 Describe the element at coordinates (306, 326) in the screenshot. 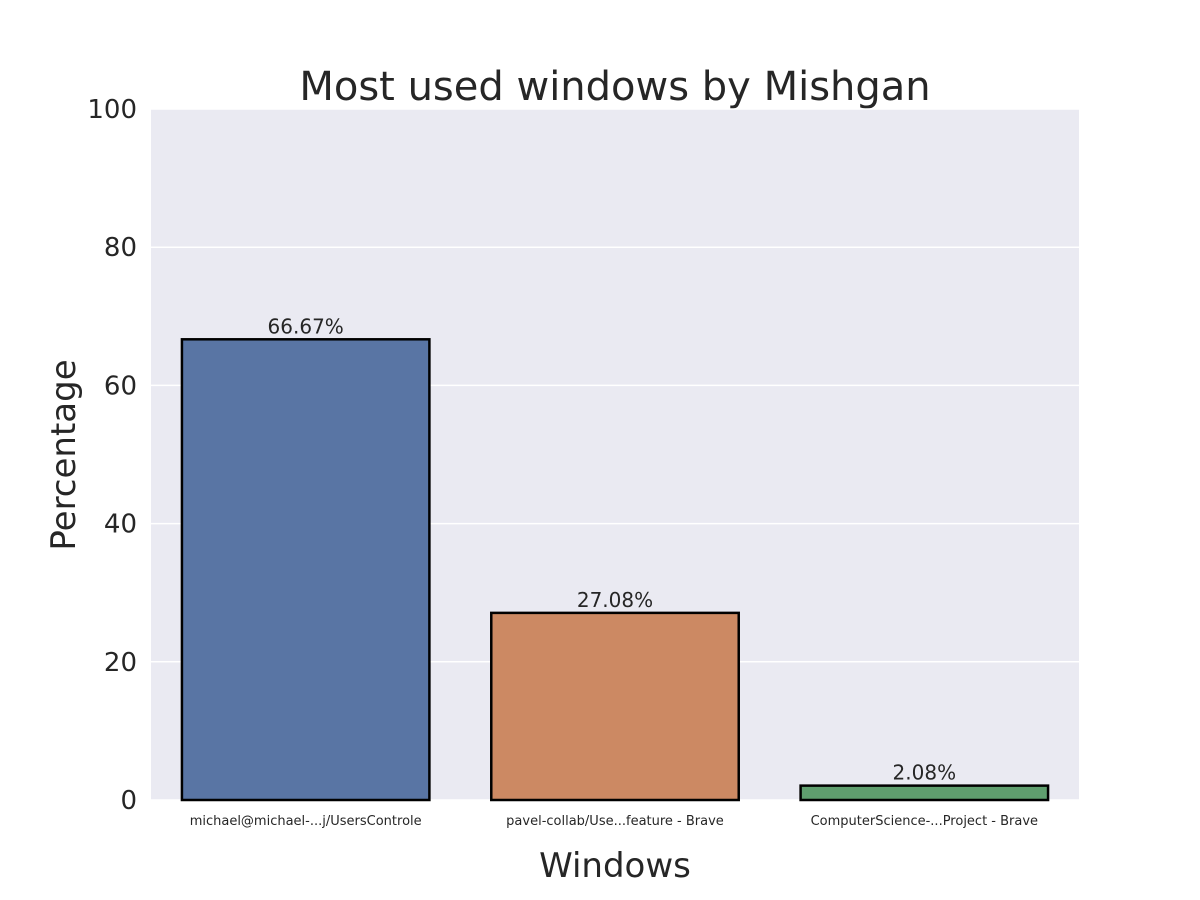

I see `data-label: 66.67%` at that location.